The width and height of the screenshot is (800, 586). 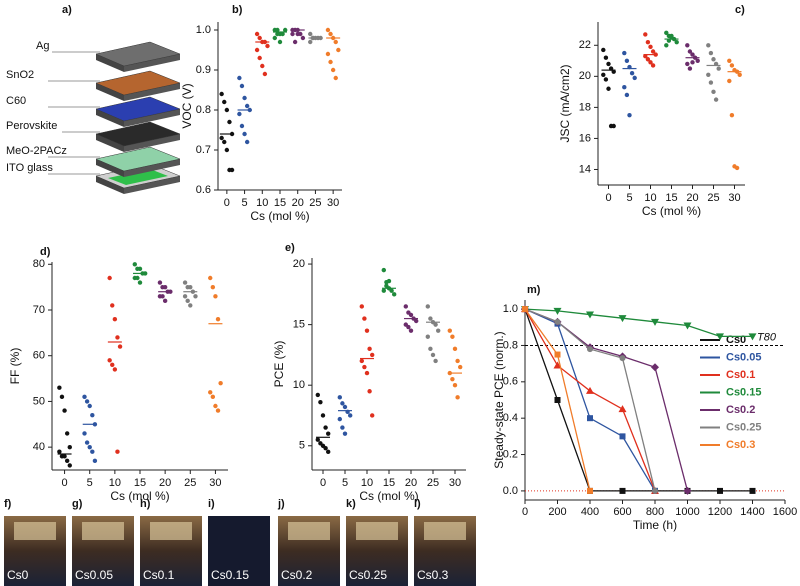 What do you see at coordinates (585, 138) in the screenshot?
I see `y-tick-label: 16` at bounding box center [585, 138].